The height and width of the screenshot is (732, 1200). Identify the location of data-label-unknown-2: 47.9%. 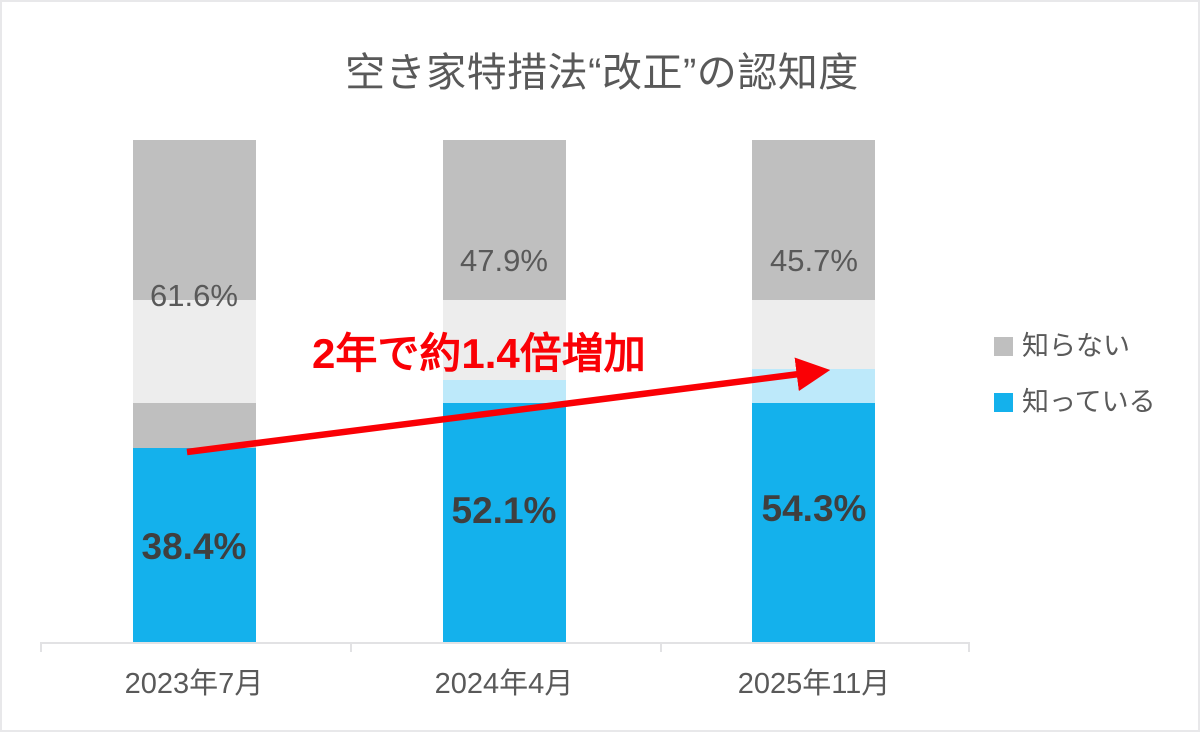
(504, 260).